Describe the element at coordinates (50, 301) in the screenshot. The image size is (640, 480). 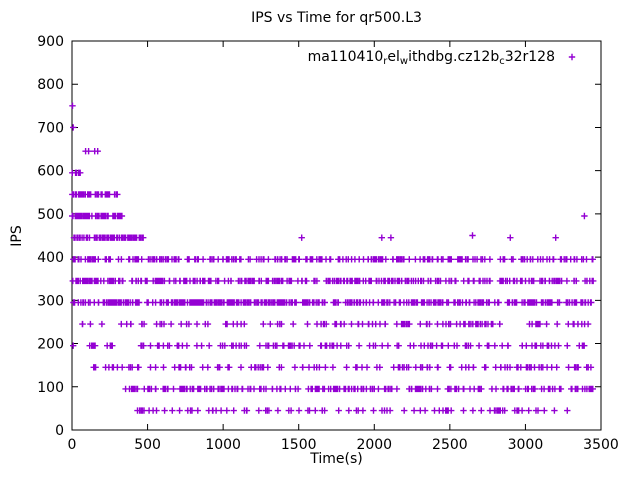
I see `y-tick-label: 300` at that location.